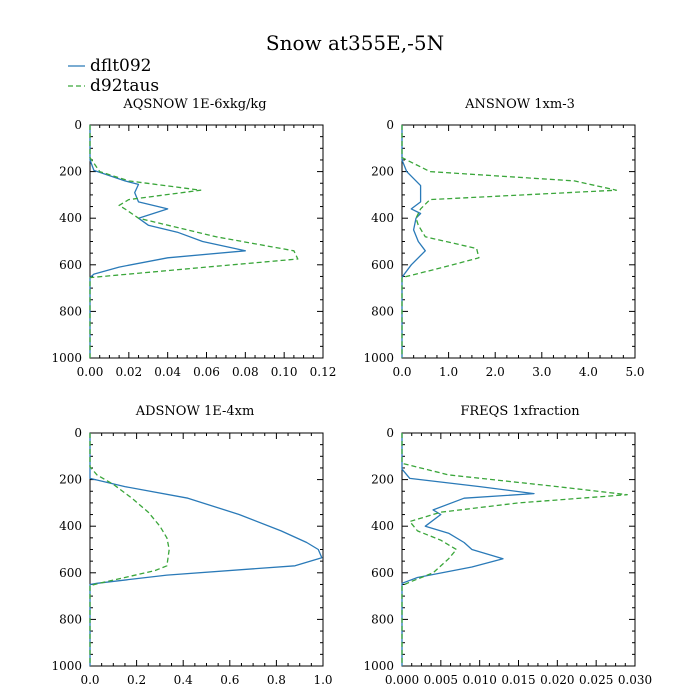  I want to click on legend: dflt092 d92taus, so click(113, 76).